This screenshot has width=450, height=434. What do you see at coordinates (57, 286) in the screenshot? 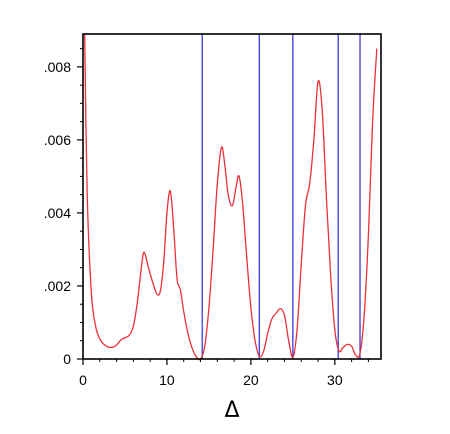
I see `y-tick-label-1: .002` at bounding box center [57, 286].